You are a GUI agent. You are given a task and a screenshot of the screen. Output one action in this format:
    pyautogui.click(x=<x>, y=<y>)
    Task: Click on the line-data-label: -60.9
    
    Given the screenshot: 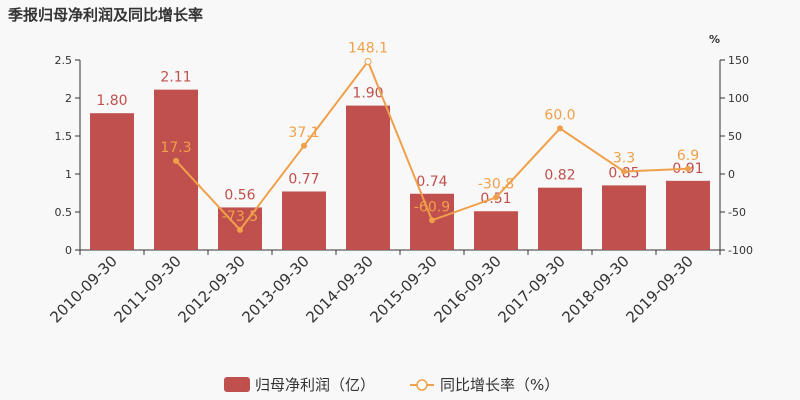 What is the action you would take?
    pyautogui.click(x=432, y=207)
    